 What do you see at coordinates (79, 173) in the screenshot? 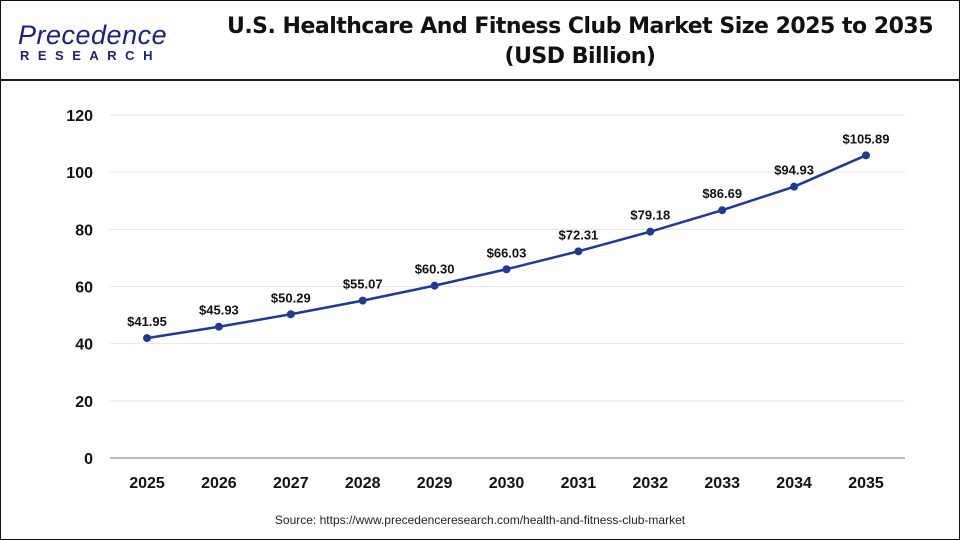
I see `y-tick-label: 100` at bounding box center [79, 173].